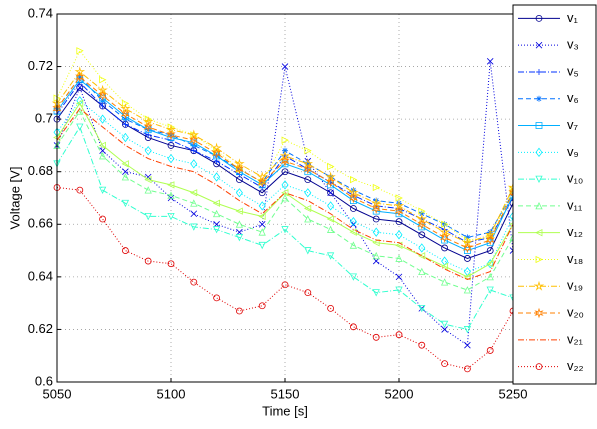 This screenshot has width=597, height=429. Describe the element at coordinates (171, 393) in the screenshot. I see `x-tick-label: 5100` at that location.